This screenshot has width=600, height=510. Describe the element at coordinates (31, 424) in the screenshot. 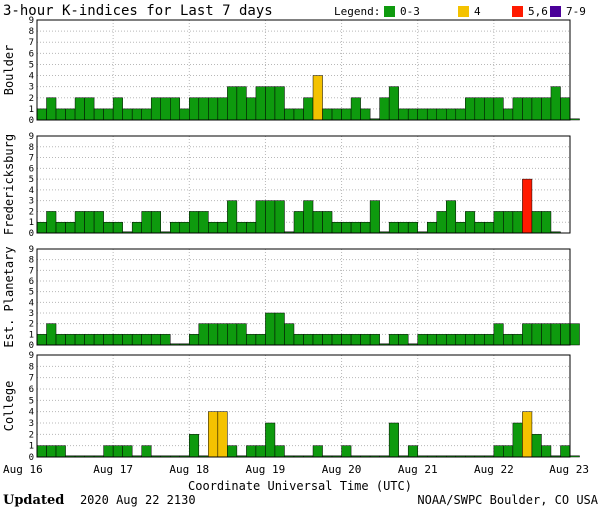

I see `y-tick-label: 3` at that location.